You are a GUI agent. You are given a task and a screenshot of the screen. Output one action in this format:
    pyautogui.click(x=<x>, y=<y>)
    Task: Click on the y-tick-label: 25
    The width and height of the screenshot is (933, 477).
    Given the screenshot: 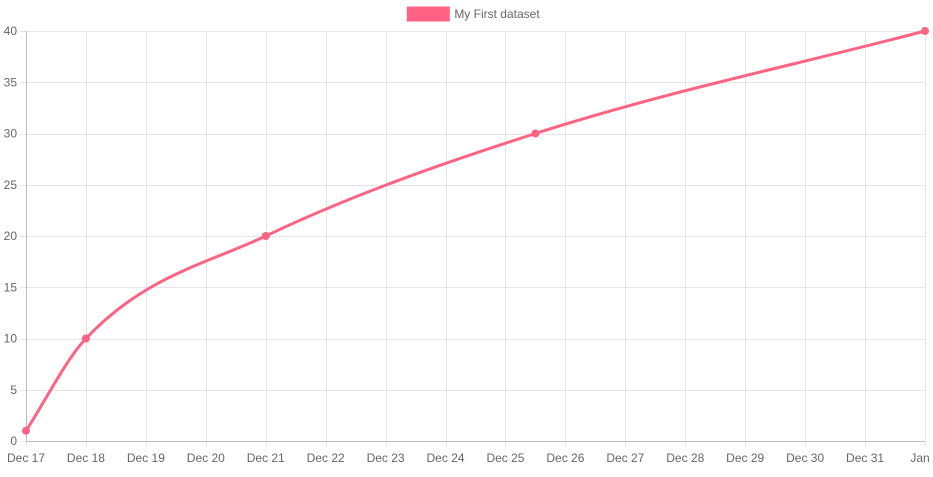 What is the action you would take?
    pyautogui.click(x=11, y=185)
    